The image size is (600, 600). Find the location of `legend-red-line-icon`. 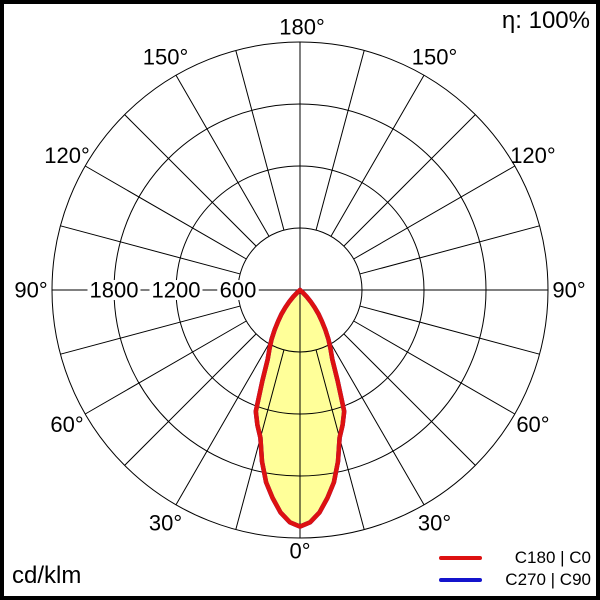

legend-red-line-icon is located at coordinates (460, 558).